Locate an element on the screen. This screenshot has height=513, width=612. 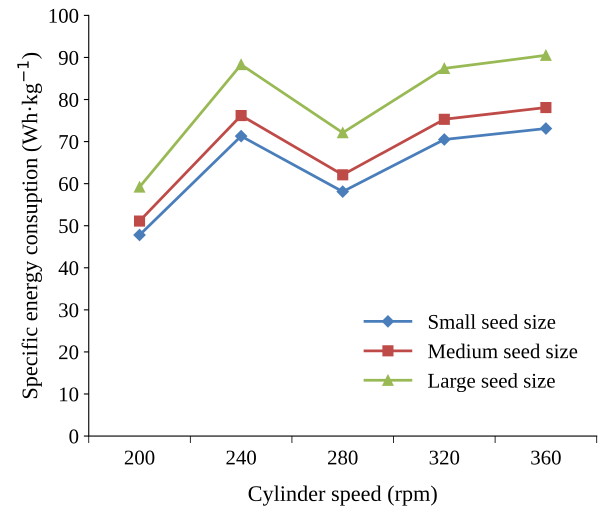
x-tick-label: 360 is located at coordinates (546, 457).